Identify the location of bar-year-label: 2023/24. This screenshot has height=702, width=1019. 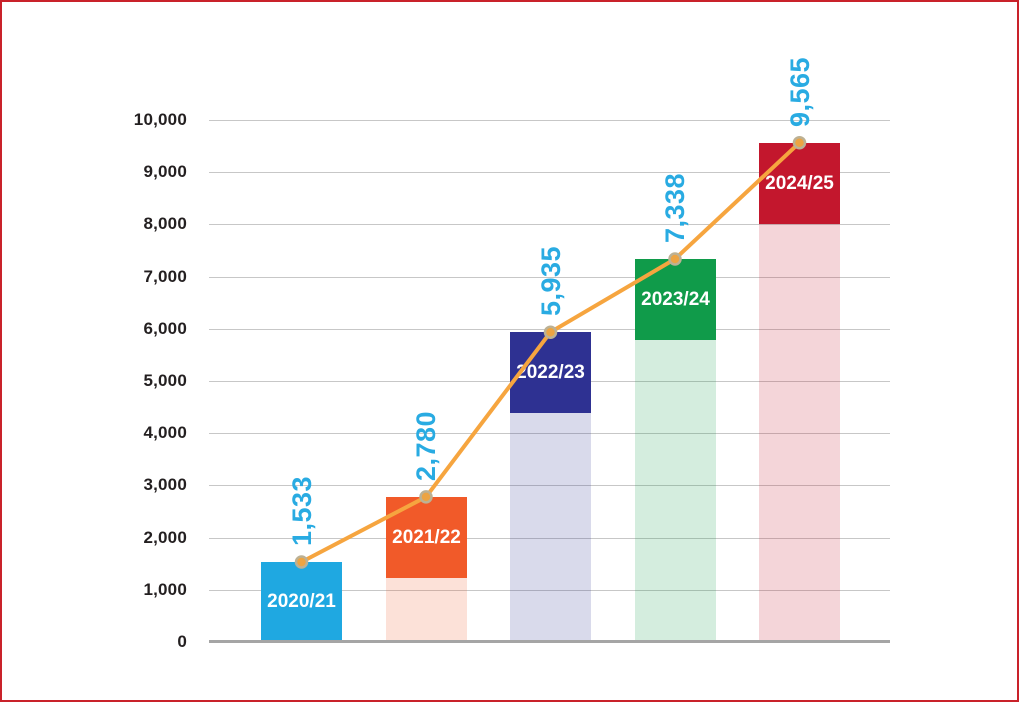
(675, 299).